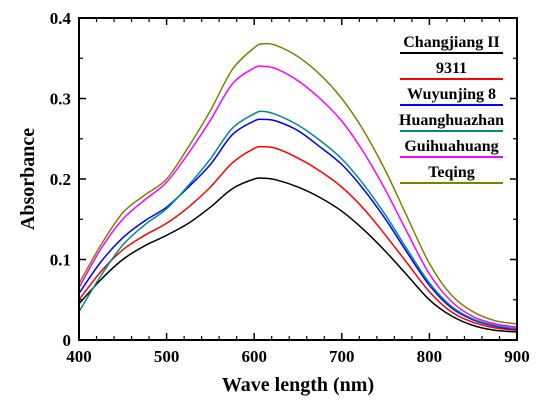 This screenshot has height=401, width=550. I want to click on x-tick-label: 800, so click(430, 356).